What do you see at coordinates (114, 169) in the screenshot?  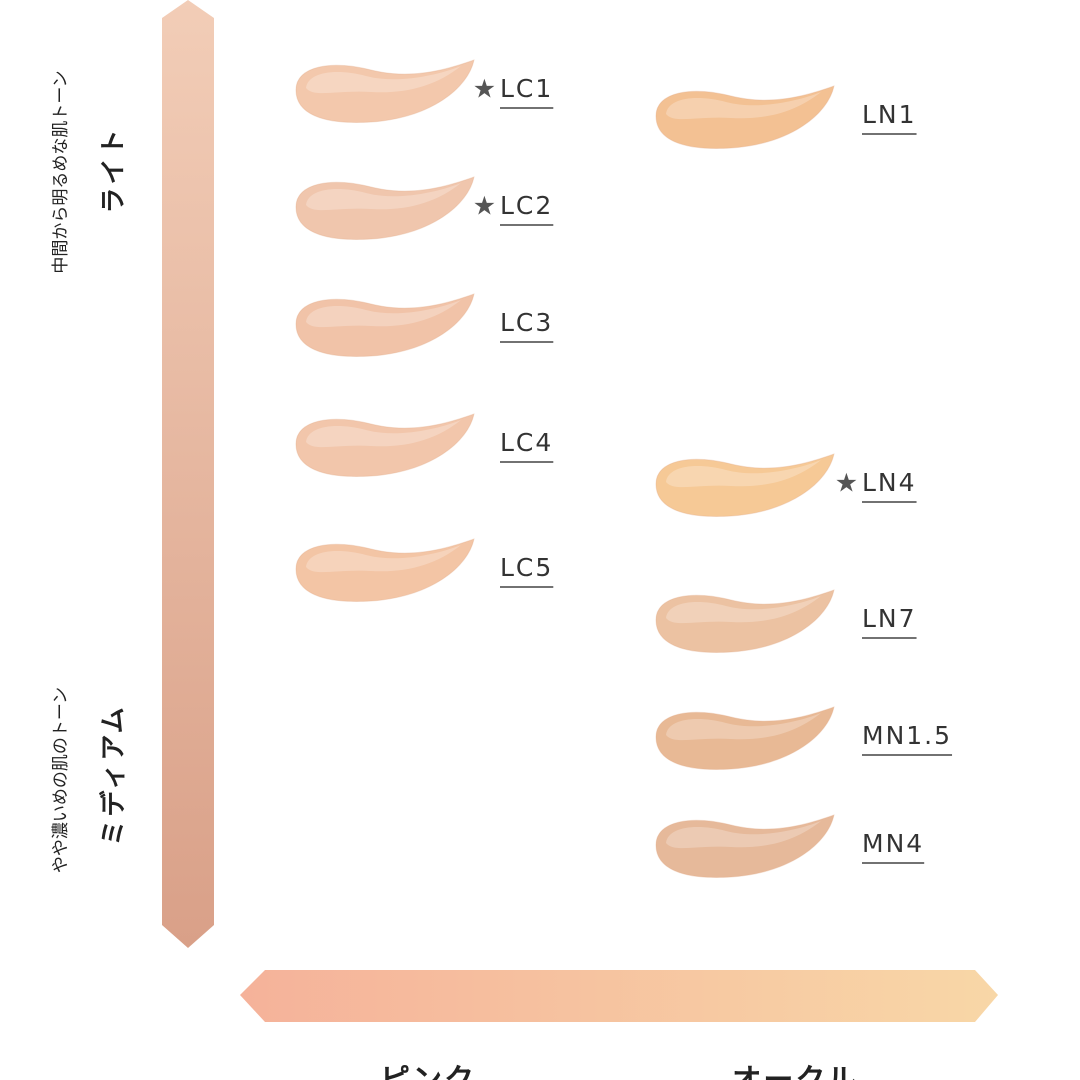 I see `axis-top-main: ライト` at bounding box center [114, 169].